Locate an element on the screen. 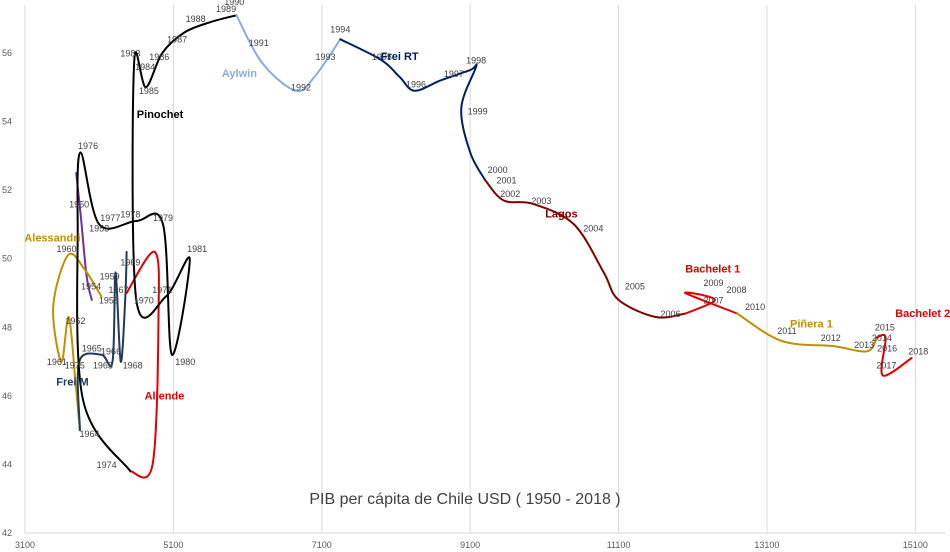 The height and width of the screenshot is (552, 950). series-line-frei-m is located at coordinates (102, 341).